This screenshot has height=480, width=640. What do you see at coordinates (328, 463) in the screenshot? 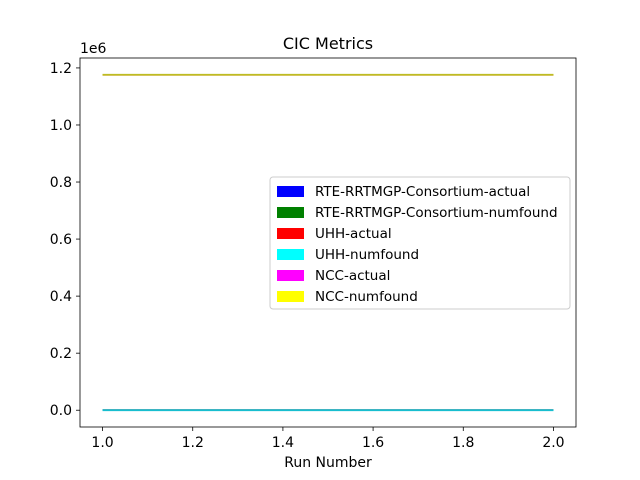
I see `x-axis-label: Run Number` at bounding box center [328, 463].